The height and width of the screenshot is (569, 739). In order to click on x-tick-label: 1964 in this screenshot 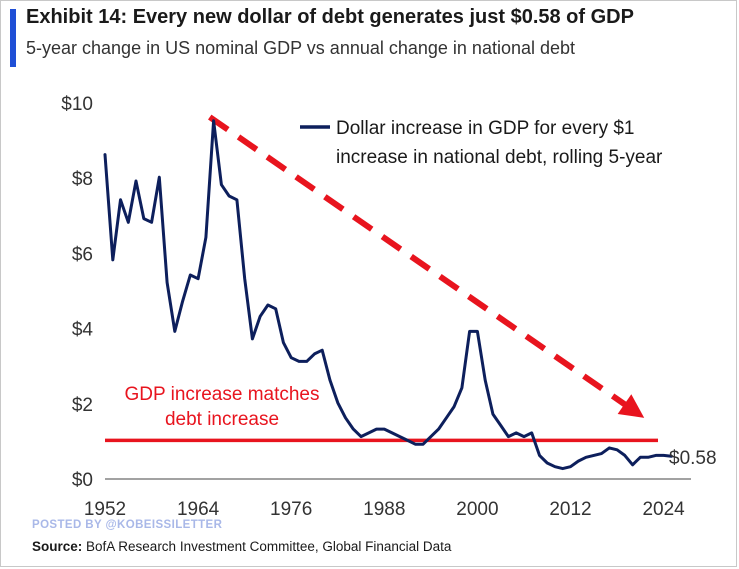, I will do `click(198, 509)`.